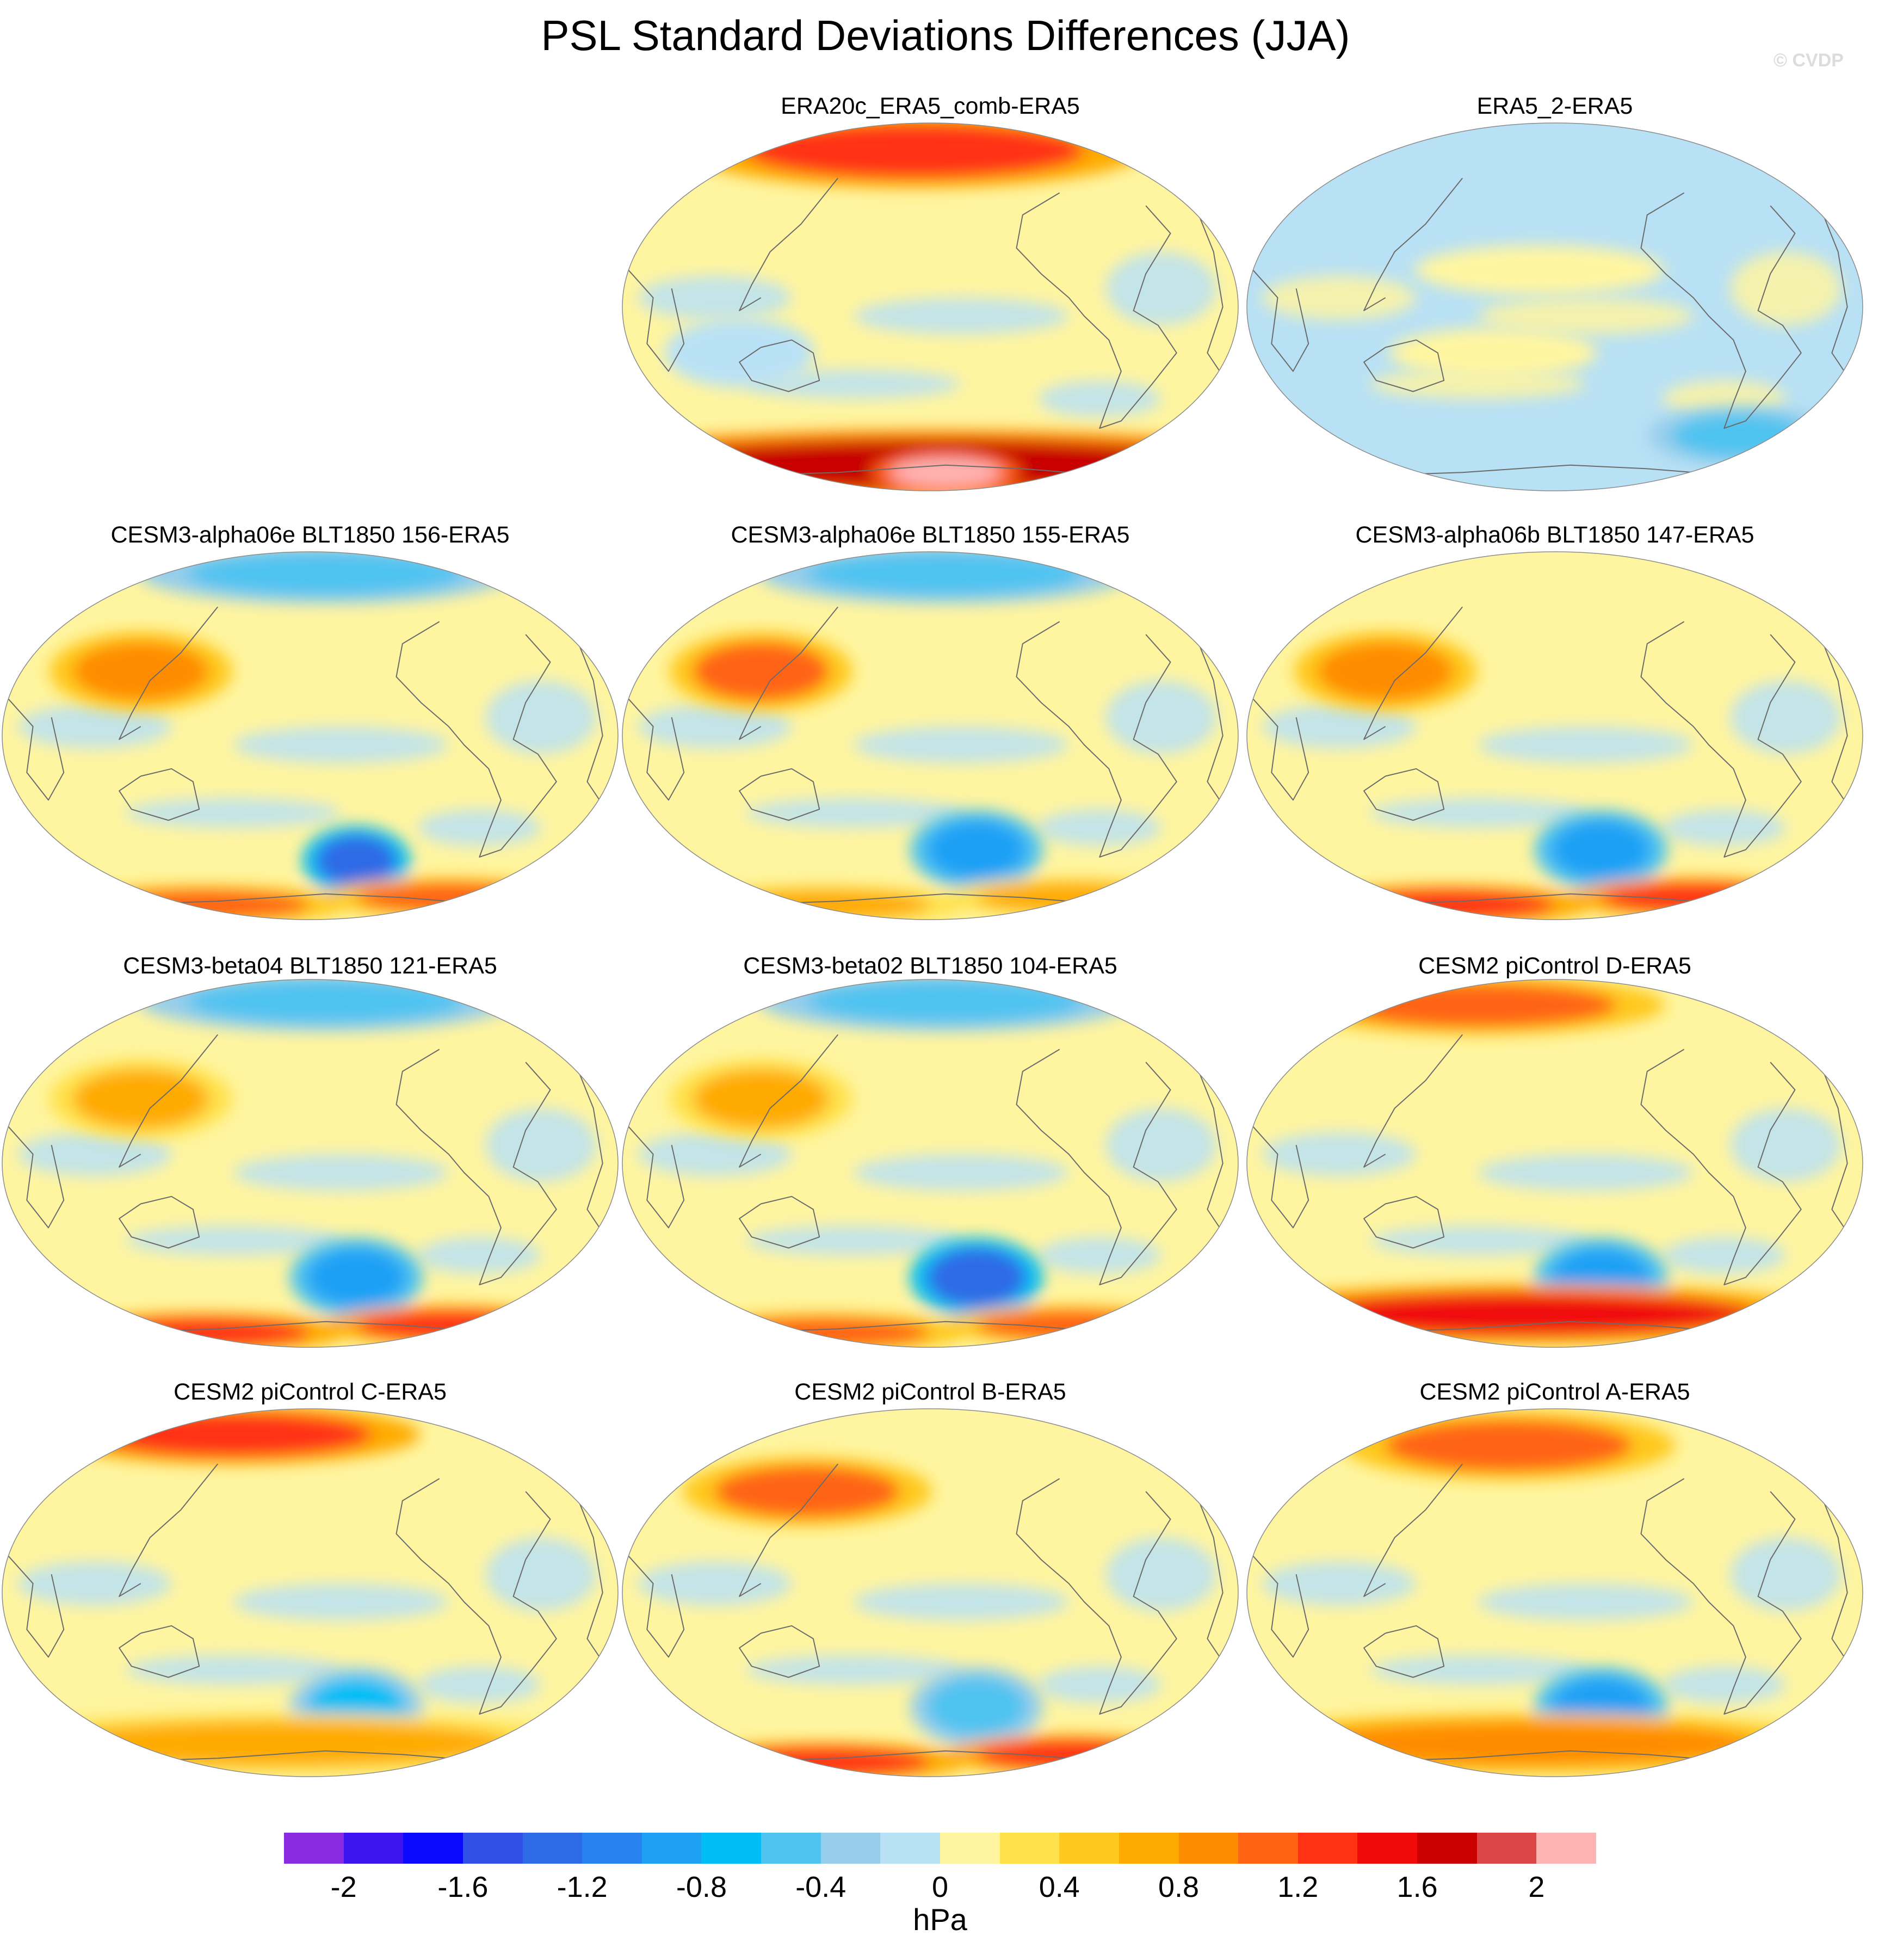 The width and height of the screenshot is (1891, 1960). What do you see at coordinates (1554, 535) in the screenshot?
I see `panel-title: CESM3-alpha06b BLT1850 147-ERA5` at bounding box center [1554, 535].